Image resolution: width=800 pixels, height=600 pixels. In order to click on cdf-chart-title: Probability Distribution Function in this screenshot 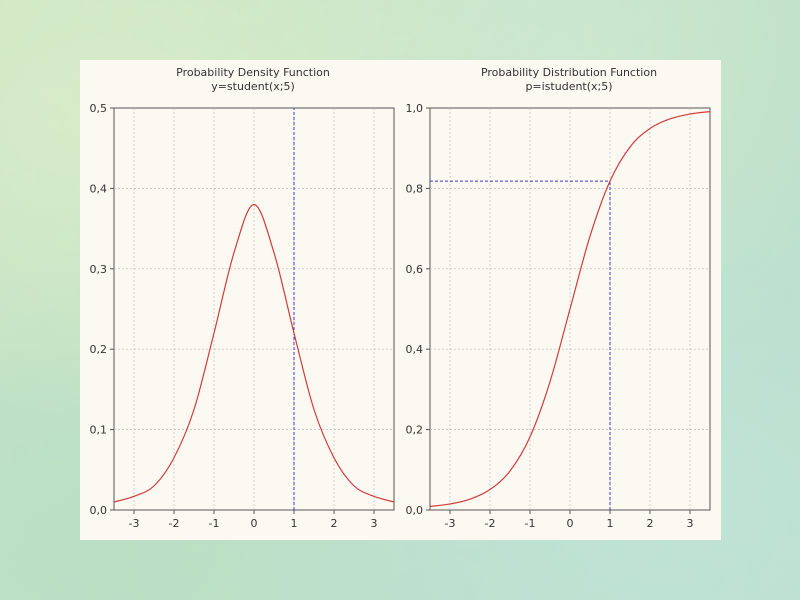, I will do `click(569, 72)`.